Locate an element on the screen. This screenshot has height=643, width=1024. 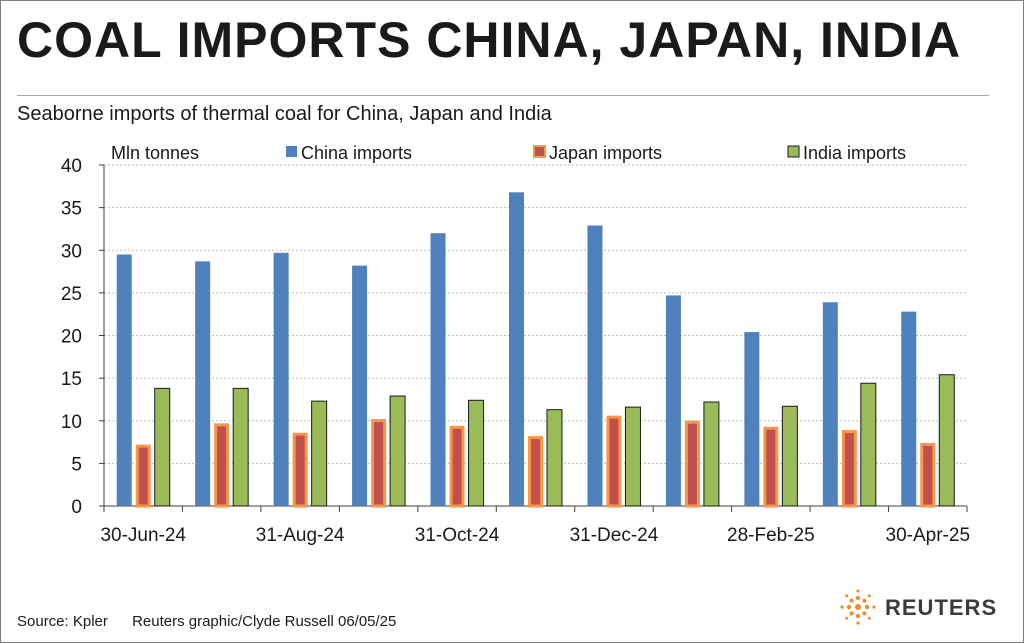
legend-swatch-india-imports is located at coordinates (793, 151).